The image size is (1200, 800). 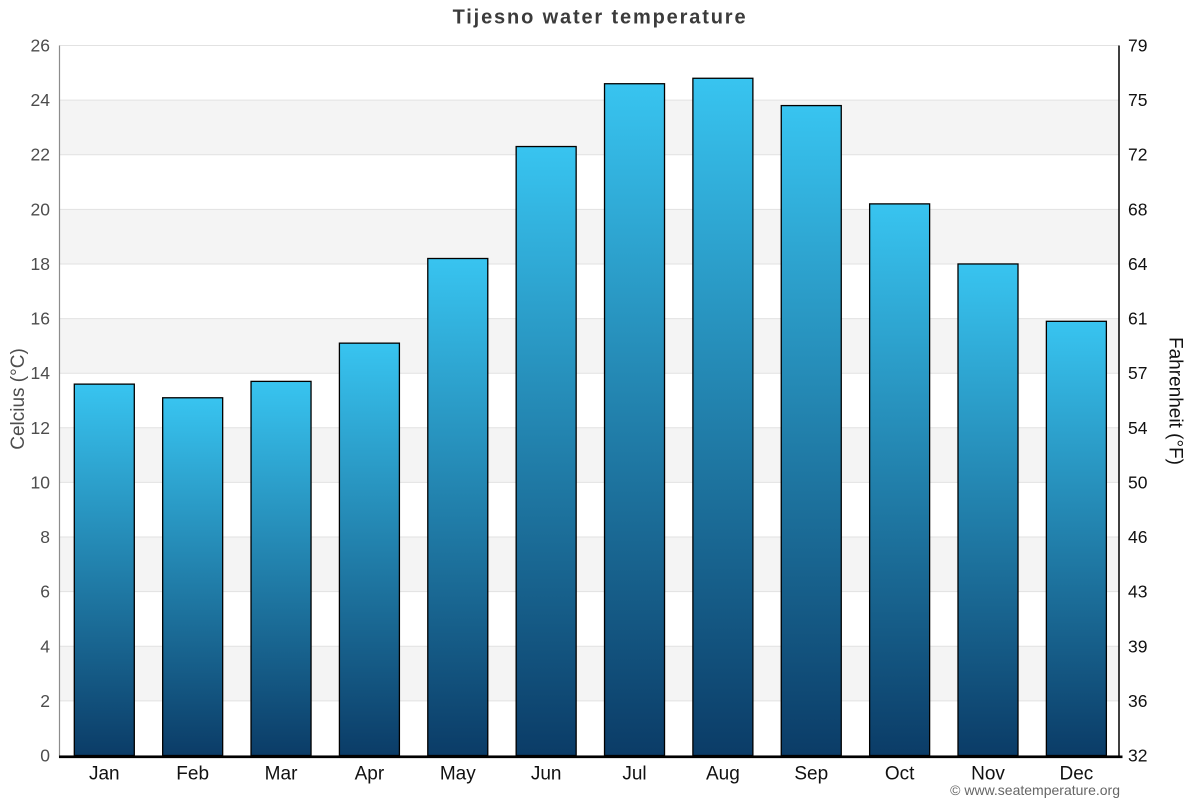 What do you see at coordinates (1035, 790) in the screenshot?
I see `svg-text: © www.seatemperature.org` at bounding box center [1035, 790].